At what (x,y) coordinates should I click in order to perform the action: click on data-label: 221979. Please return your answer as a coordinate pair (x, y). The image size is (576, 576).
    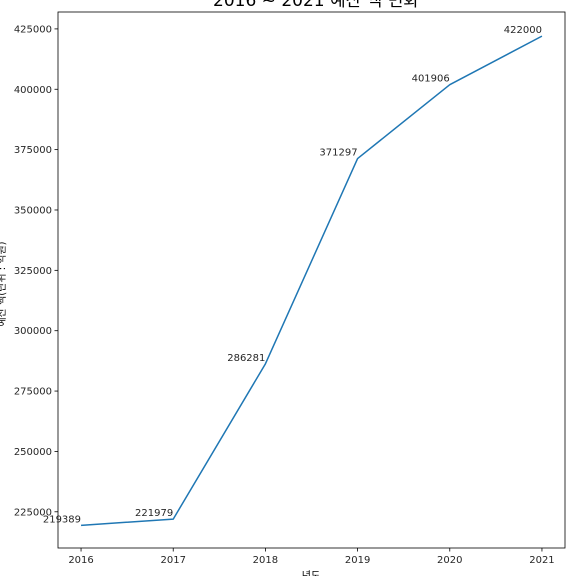
    Looking at the image, I should click on (154, 513).